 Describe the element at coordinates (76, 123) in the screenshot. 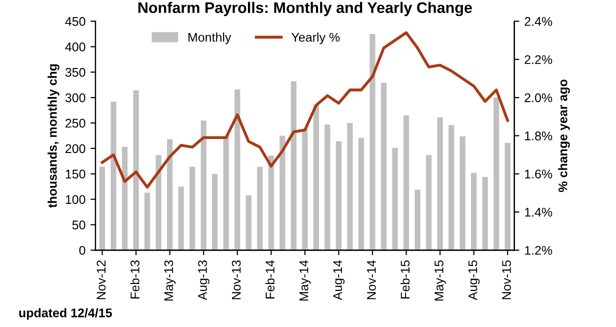

I see `y-tick-label: 250` at that location.